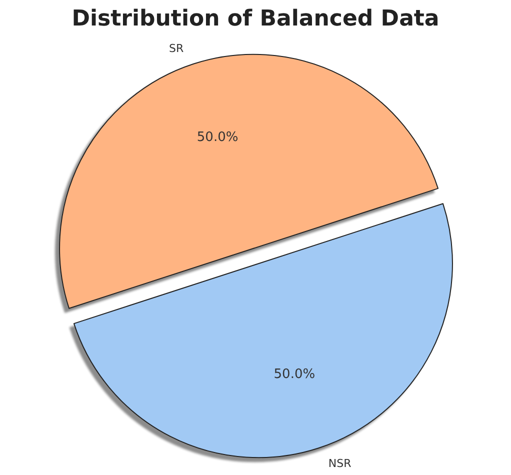  What do you see at coordinates (340, 463) in the screenshot?
I see `slice-label: NSR` at bounding box center [340, 463].